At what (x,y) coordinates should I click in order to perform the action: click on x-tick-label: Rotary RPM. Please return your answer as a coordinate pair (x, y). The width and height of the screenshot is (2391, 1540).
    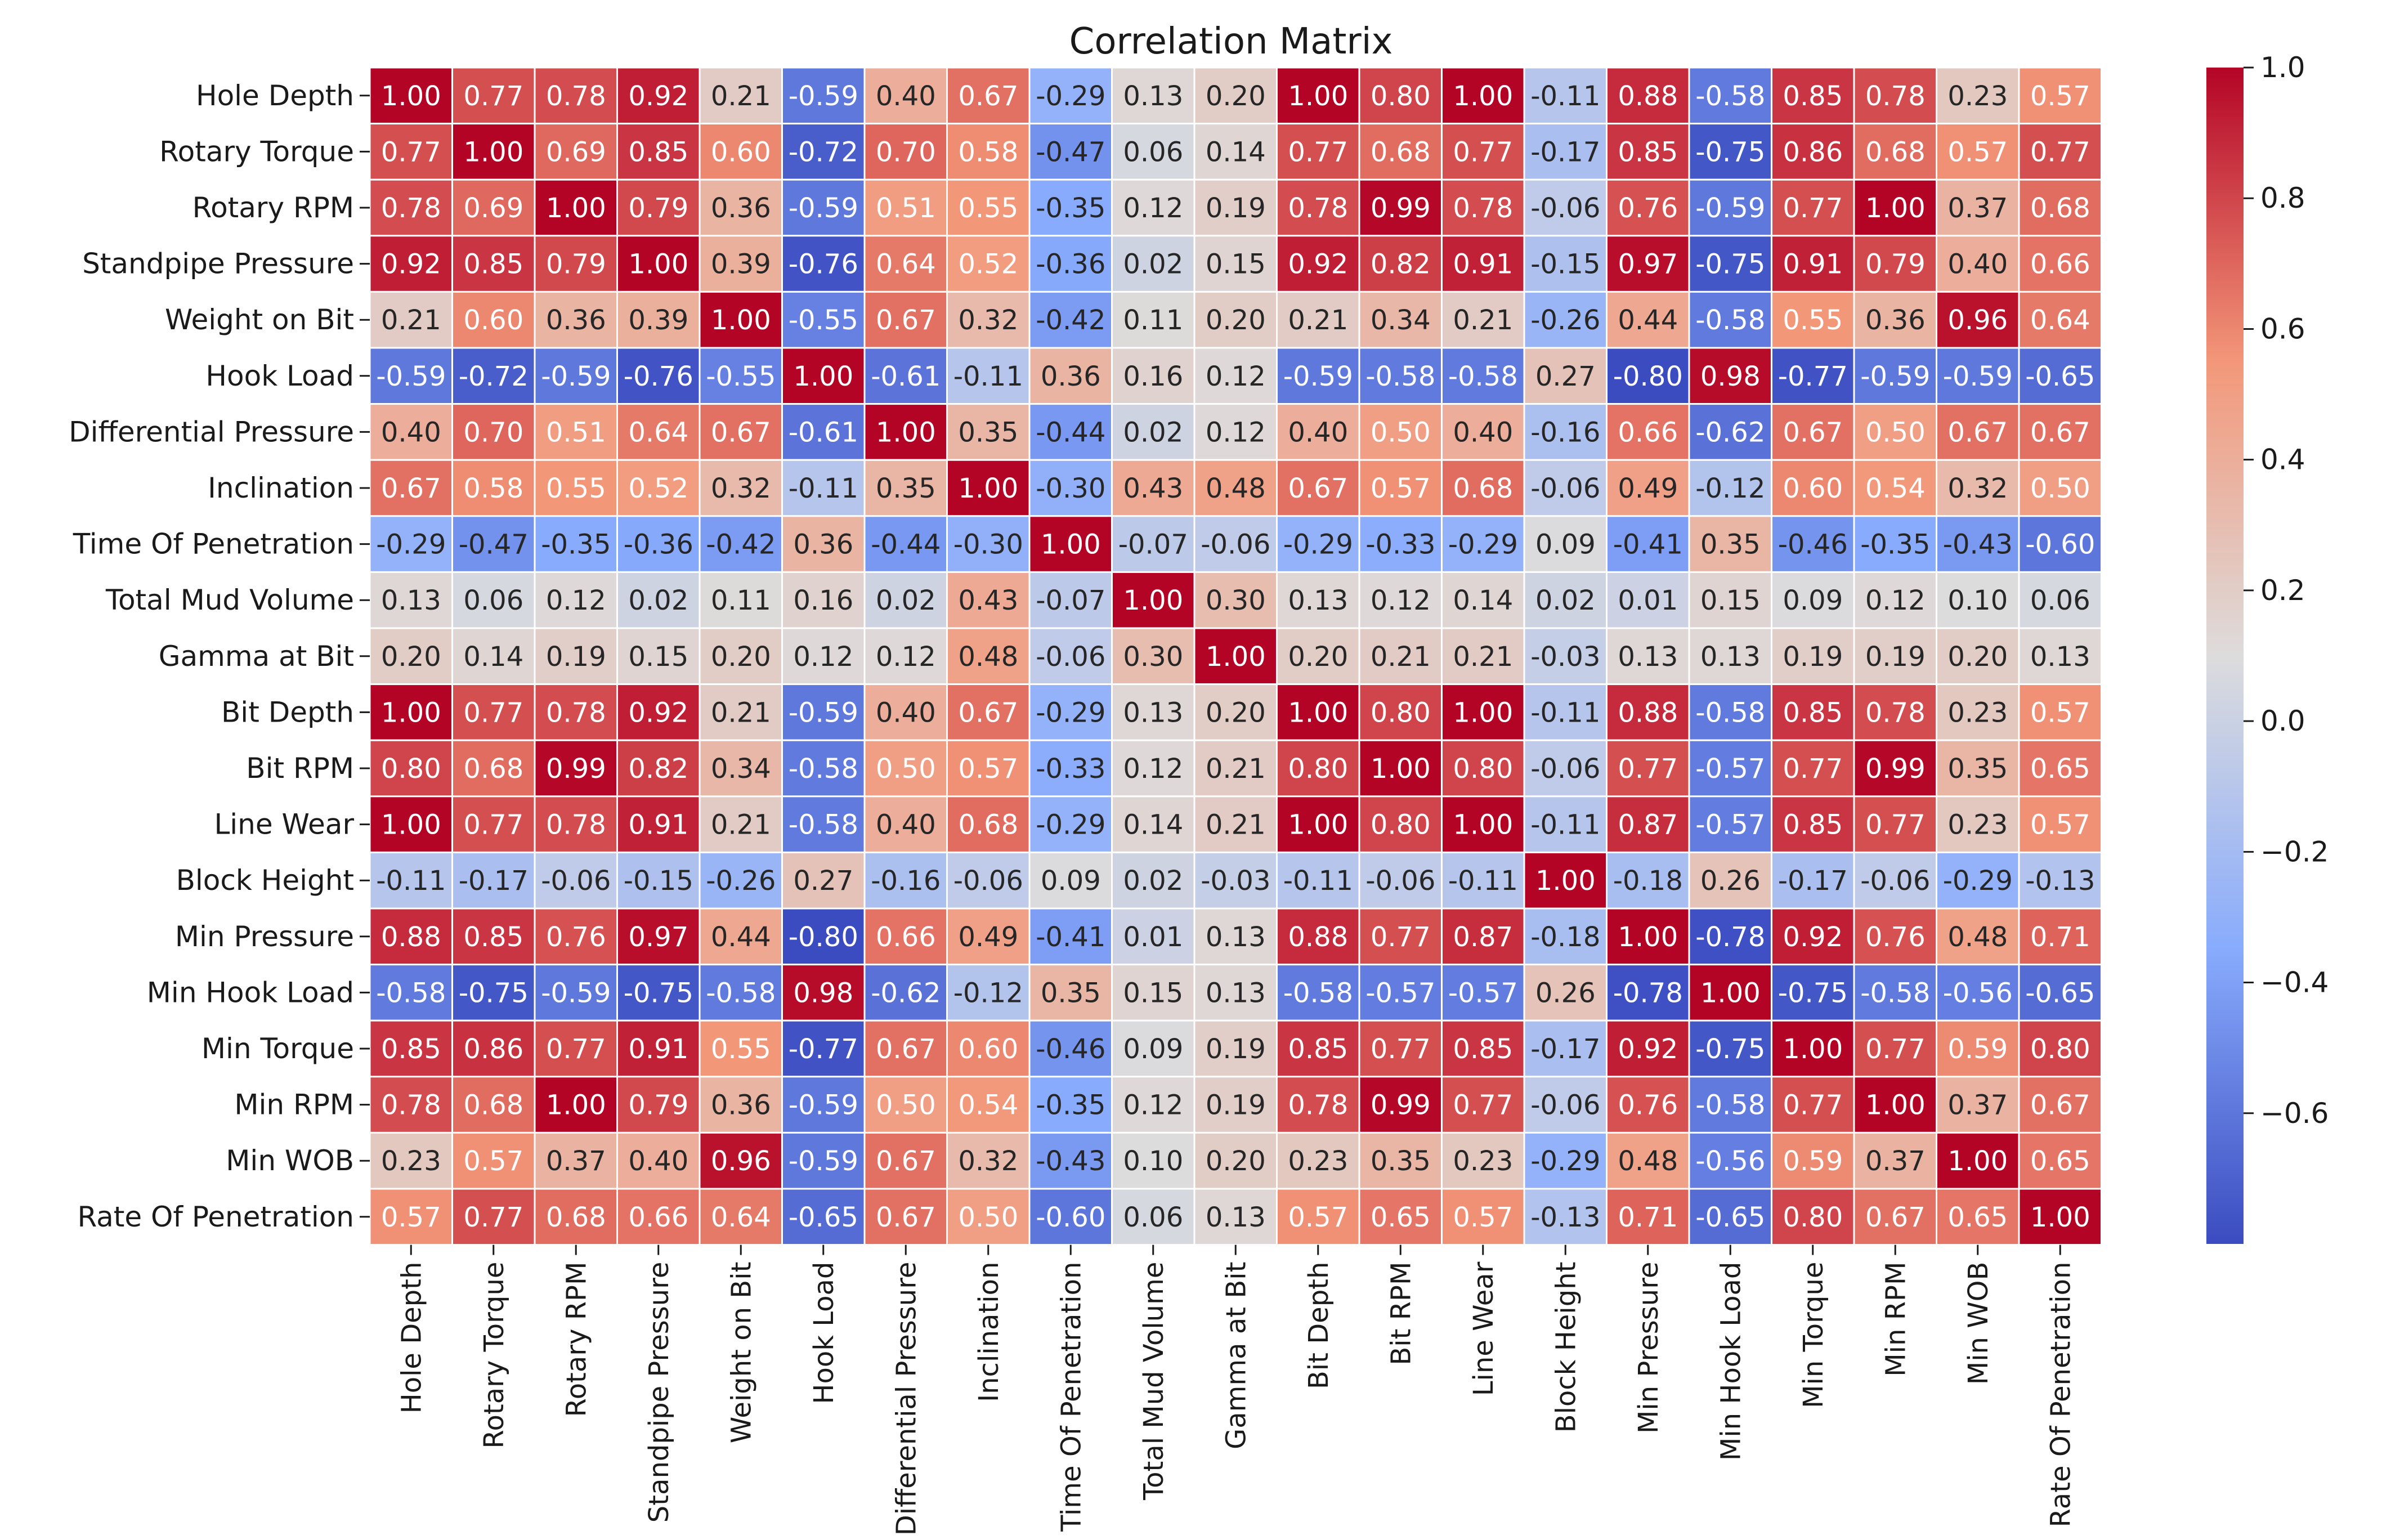
    Looking at the image, I should click on (577, 1339).